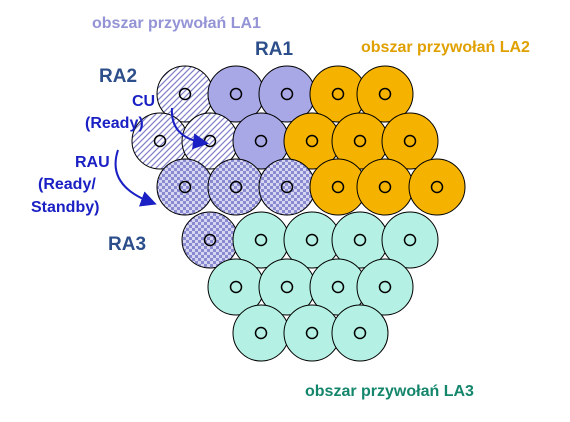 The image size is (570, 422). What do you see at coordinates (274, 49) in the screenshot?
I see `ra1-label: RA1` at bounding box center [274, 49].